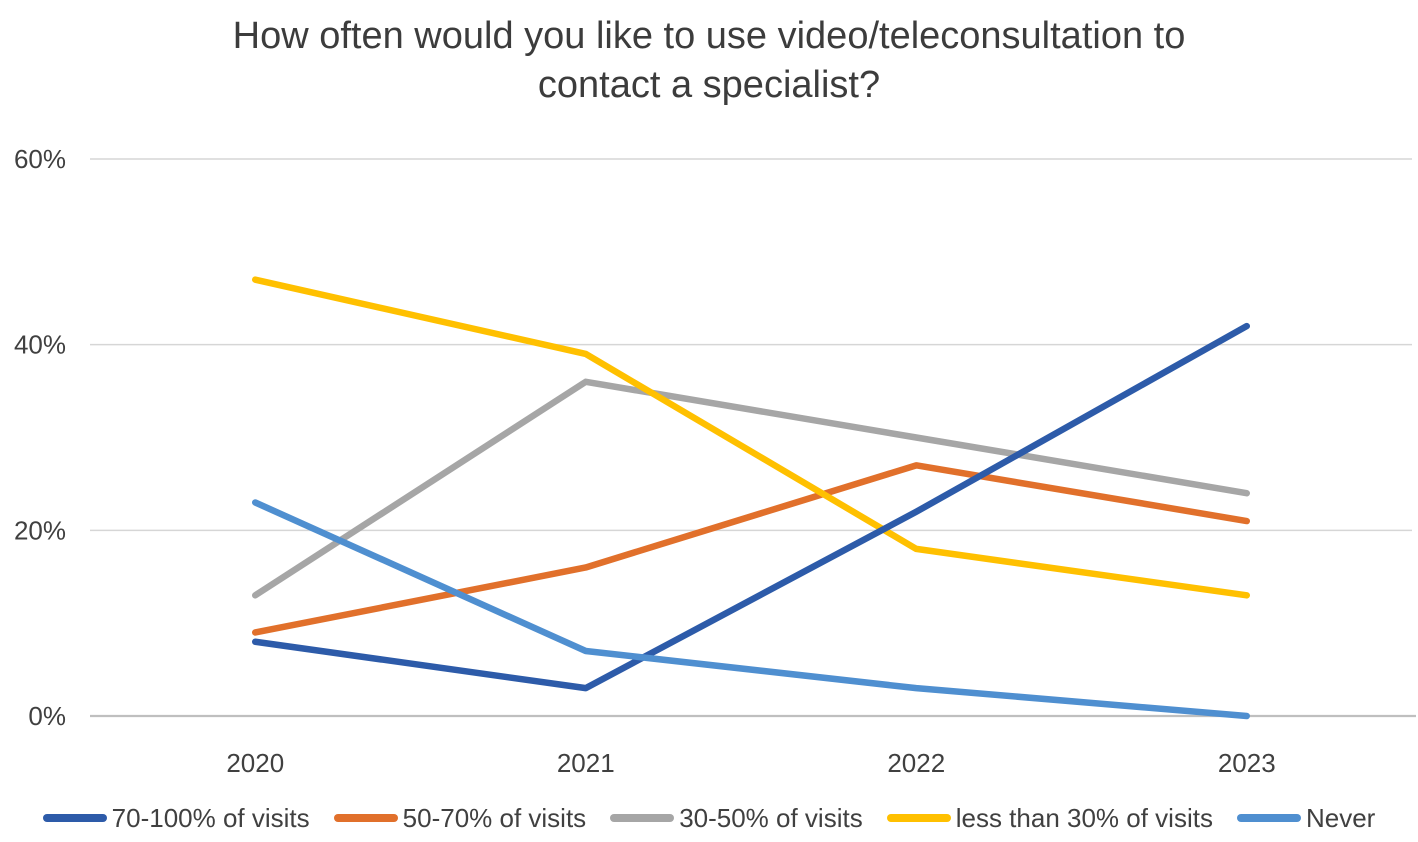 The image size is (1418, 842). Describe the element at coordinates (255, 763) in the screenshot. I see `x-tick-label-2020: 2020` at that location.